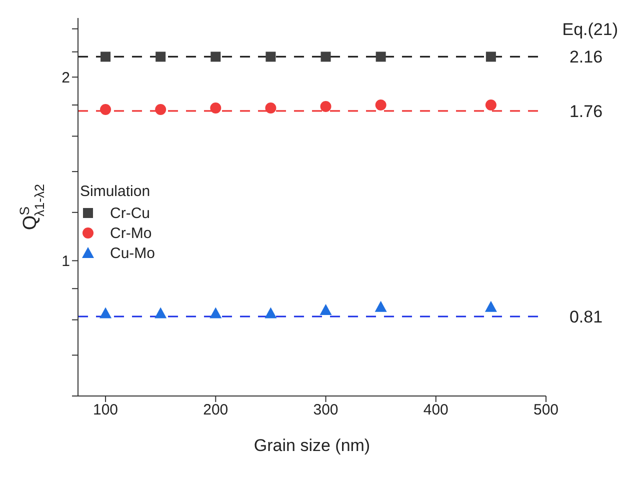 This screenshot has width=634, height=479. I want to click on x-axis-title: Grain size (nm), so click(312, 445).